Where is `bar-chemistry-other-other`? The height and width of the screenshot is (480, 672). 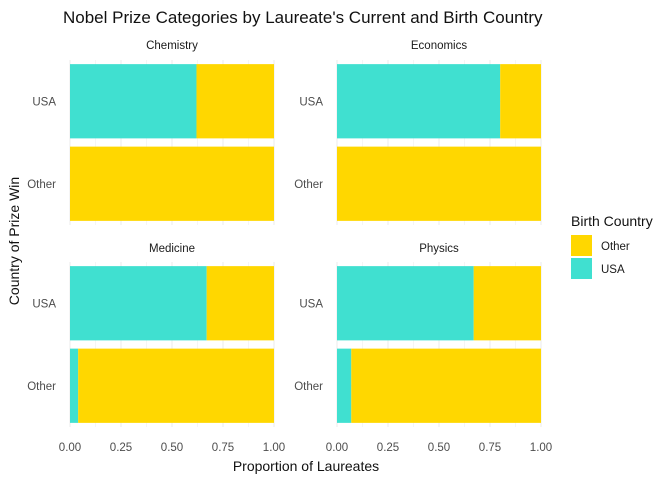 bar-chemistry-other-other is located at coordinates (172, 183).